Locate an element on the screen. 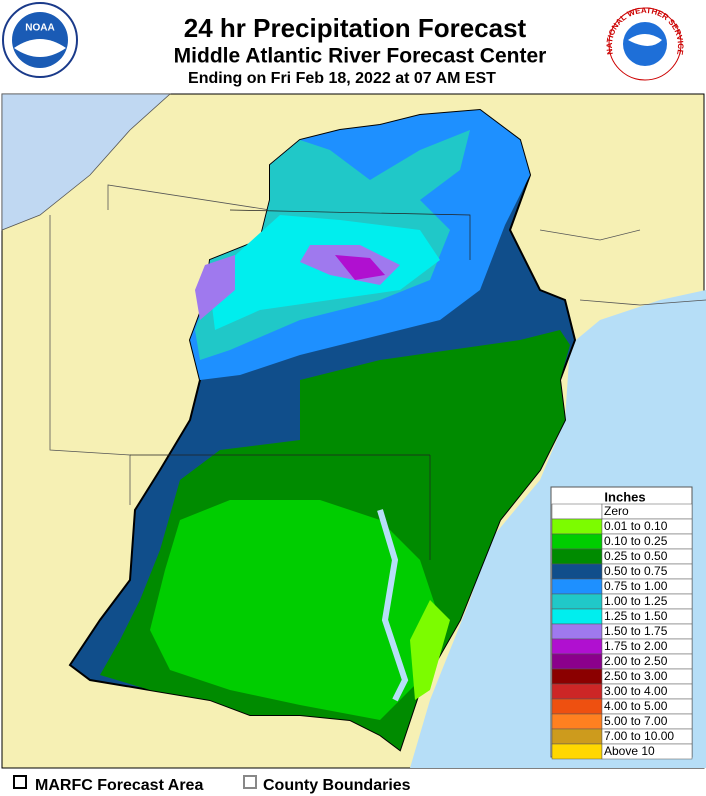 The image size is (706, 796). county-icon is located at coordinates (250, 782).